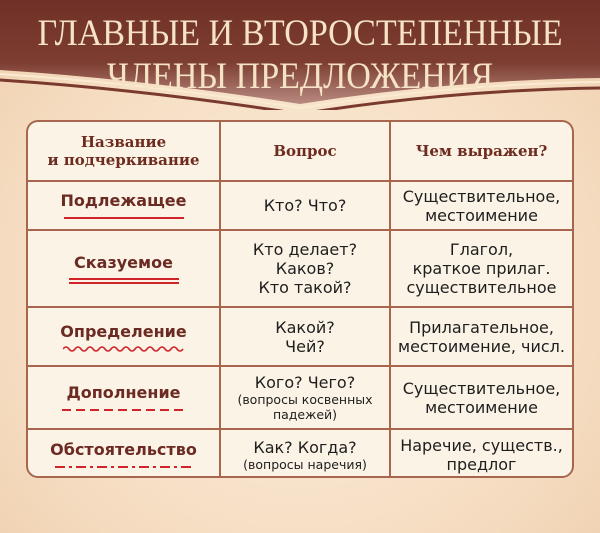 The width and height of the screenshot is (600, 533). Describe the element at coordinates (123, 467) in the screenshot. I see `dash-dot-underline-icon` at that location.